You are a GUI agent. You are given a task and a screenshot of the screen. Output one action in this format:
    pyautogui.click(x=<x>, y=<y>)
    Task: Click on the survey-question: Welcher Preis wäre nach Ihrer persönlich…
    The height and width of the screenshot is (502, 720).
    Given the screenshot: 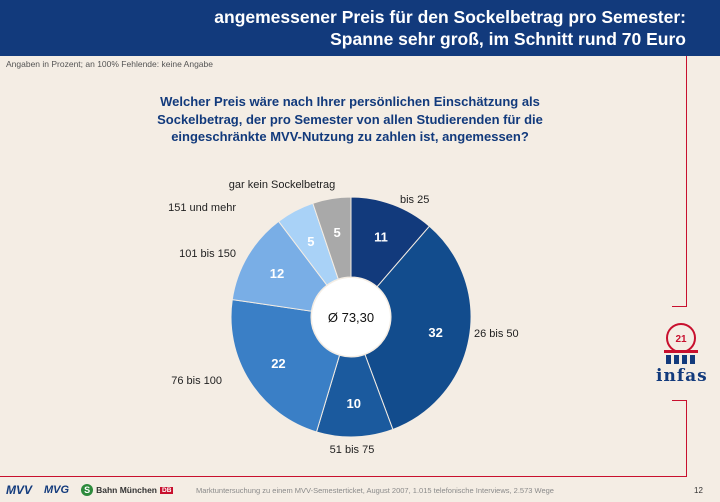 What is the action you would take?
    pyautogui.click(x=350, y=119)
    